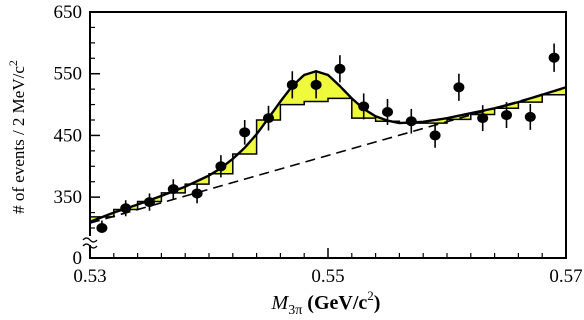 This screenshot has height=320, width=584. I want to click on y-tick-label: 450, so click(68, 135).